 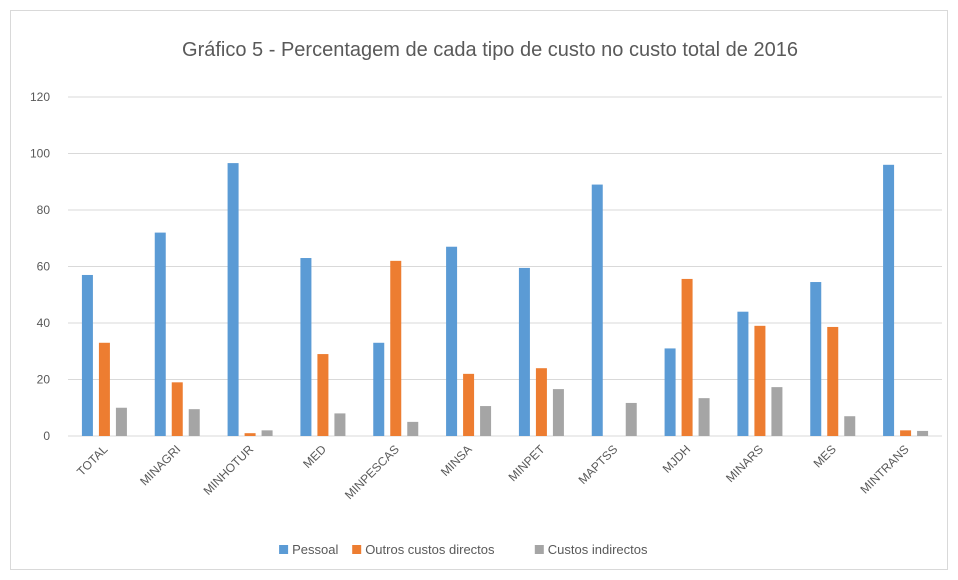 What do you see at coordinates (46, 436) in the screenshot?
I see `y-tick-label: 0` at bounding box center [46, 436].